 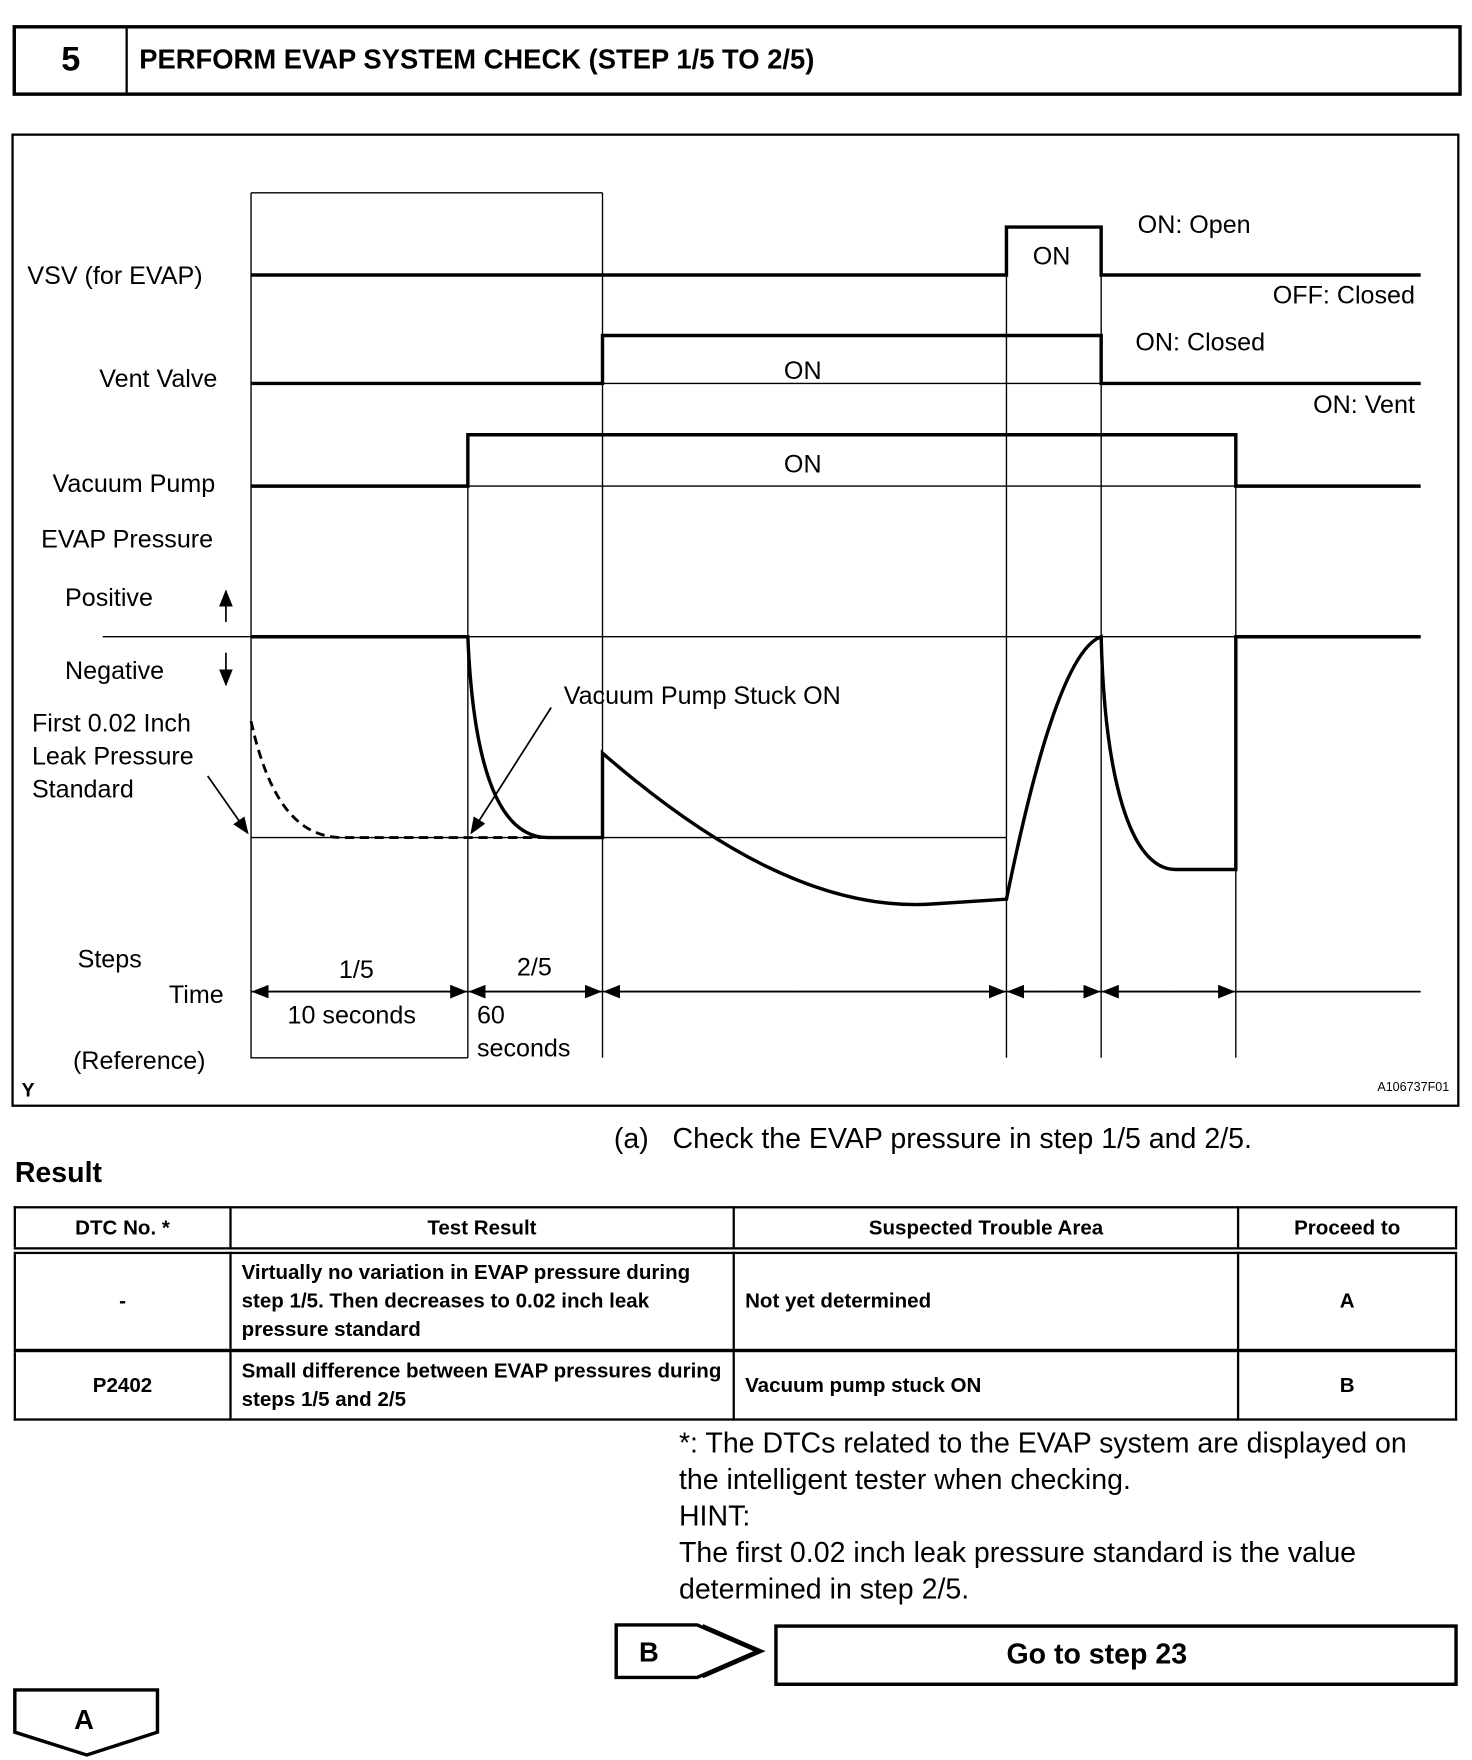 What do you see at coordinates (122, 1385) in the screenshot?
I see `cell-dtc: P2402` at bounding box center [122, 1385].